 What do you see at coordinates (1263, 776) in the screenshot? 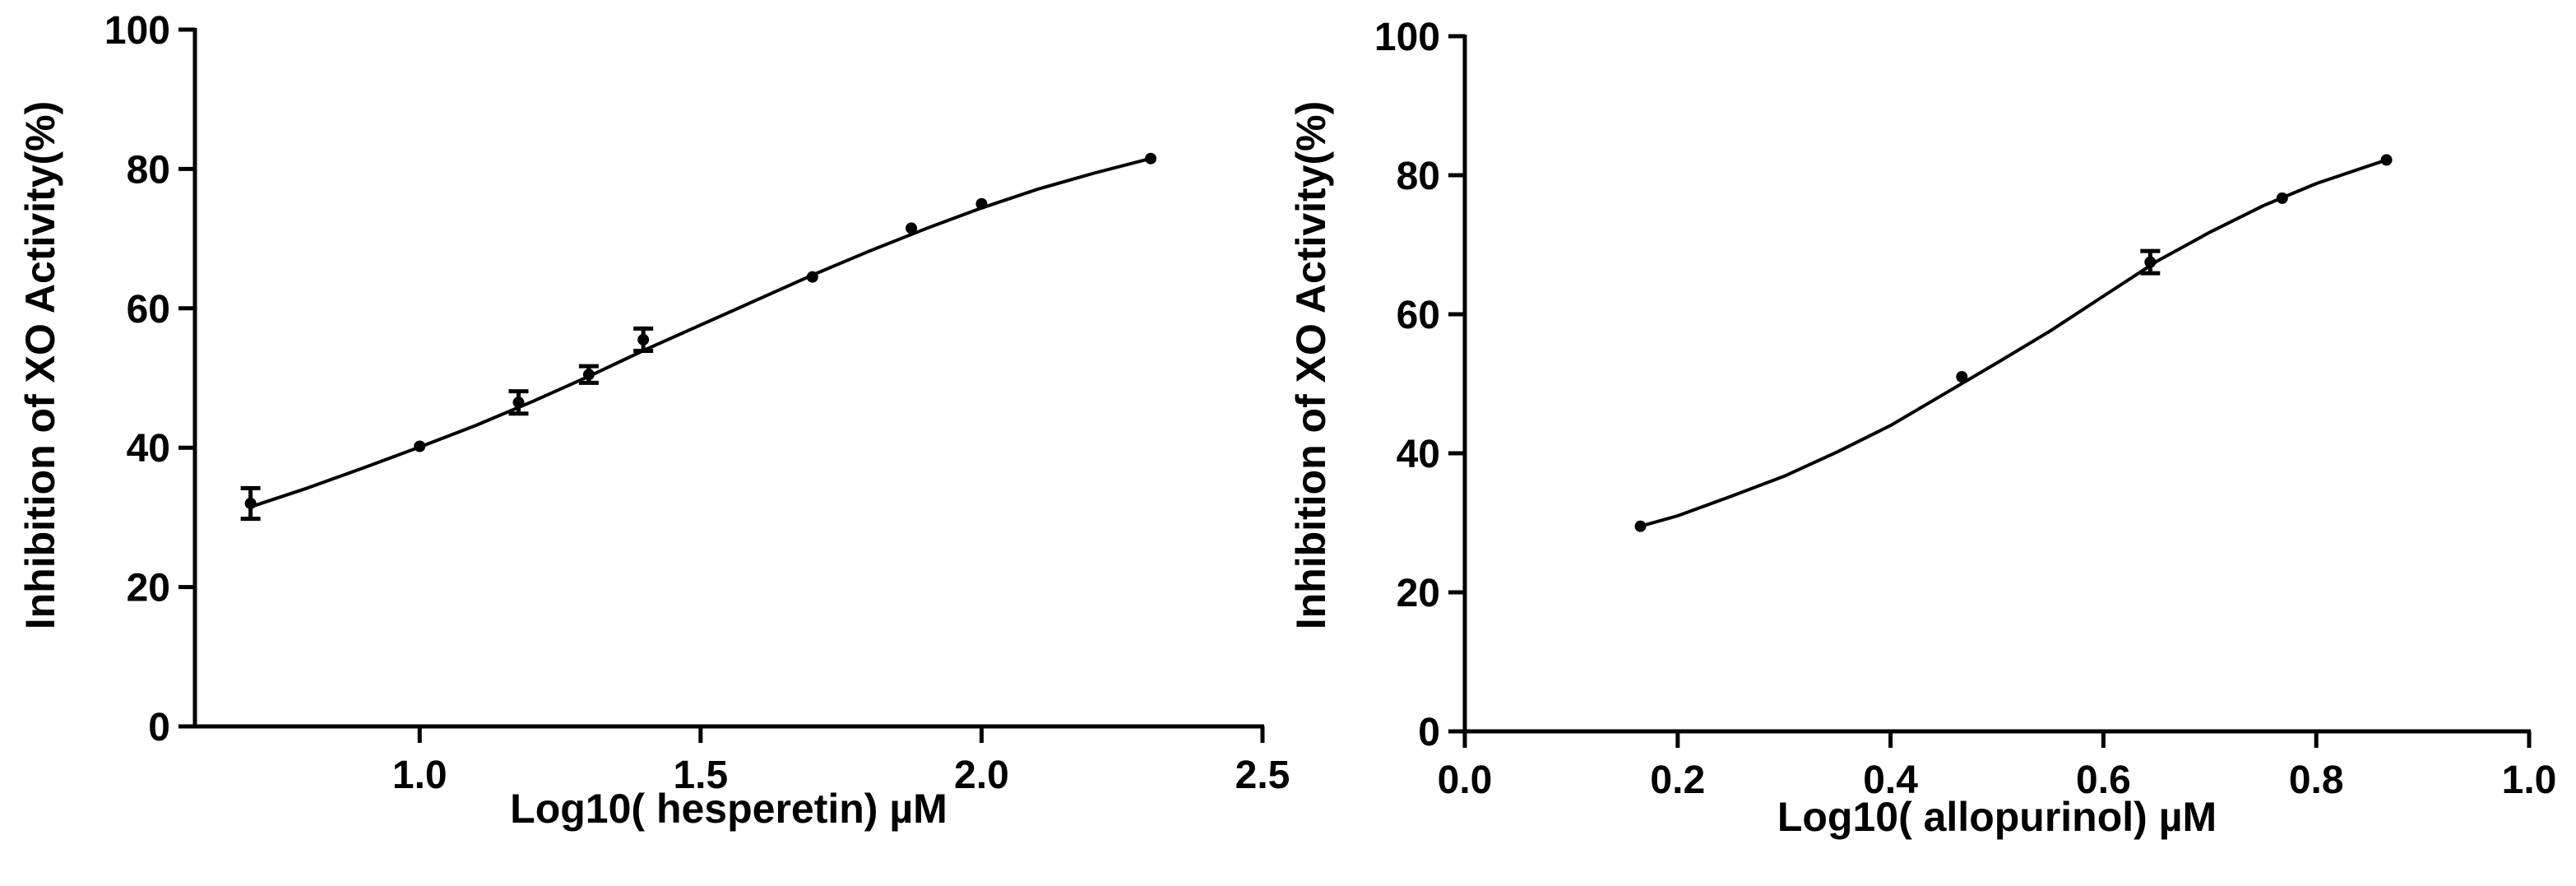
I see `x-tick-label: 2.5` at bounding box center [1263, 776].